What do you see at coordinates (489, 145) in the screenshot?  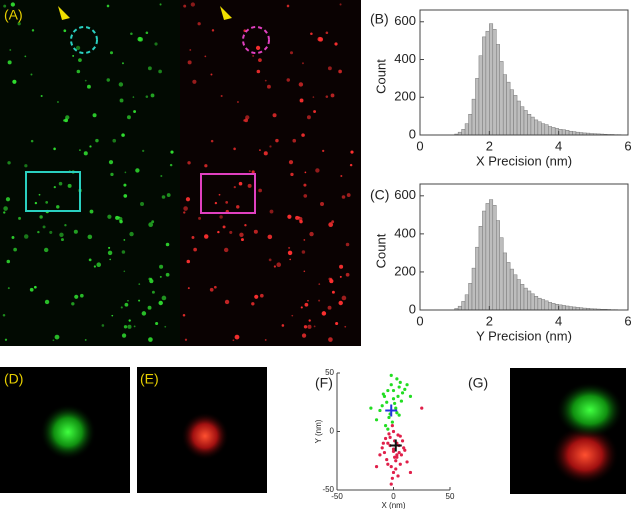 I see `x-tick-label: 2` at bounding box center [489, 145].